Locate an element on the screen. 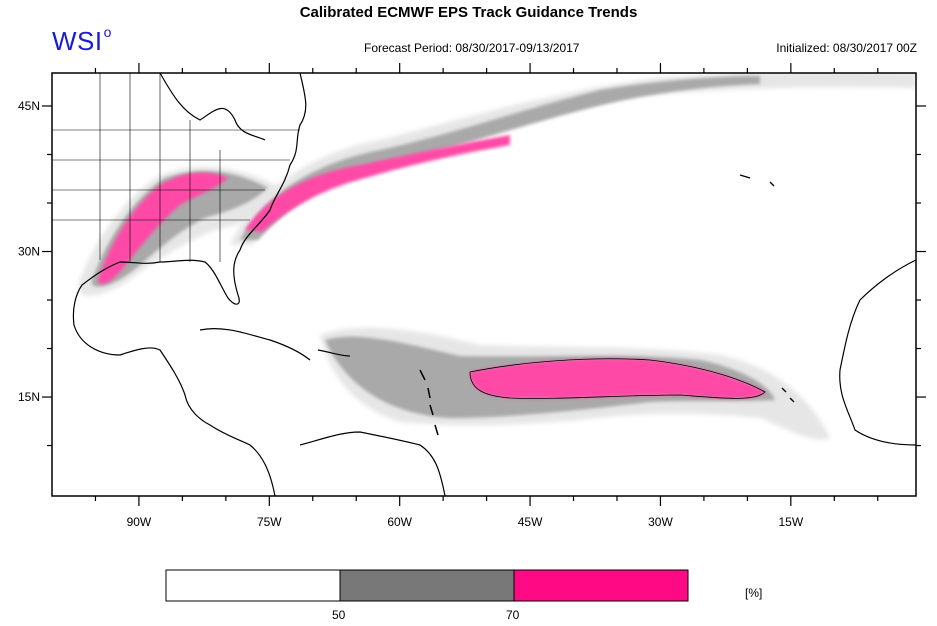 The width and height of the screenshot is (937, 626). initialized-time: Initialized: 08/30/2017 00Z is located at coordinates (846, 48).